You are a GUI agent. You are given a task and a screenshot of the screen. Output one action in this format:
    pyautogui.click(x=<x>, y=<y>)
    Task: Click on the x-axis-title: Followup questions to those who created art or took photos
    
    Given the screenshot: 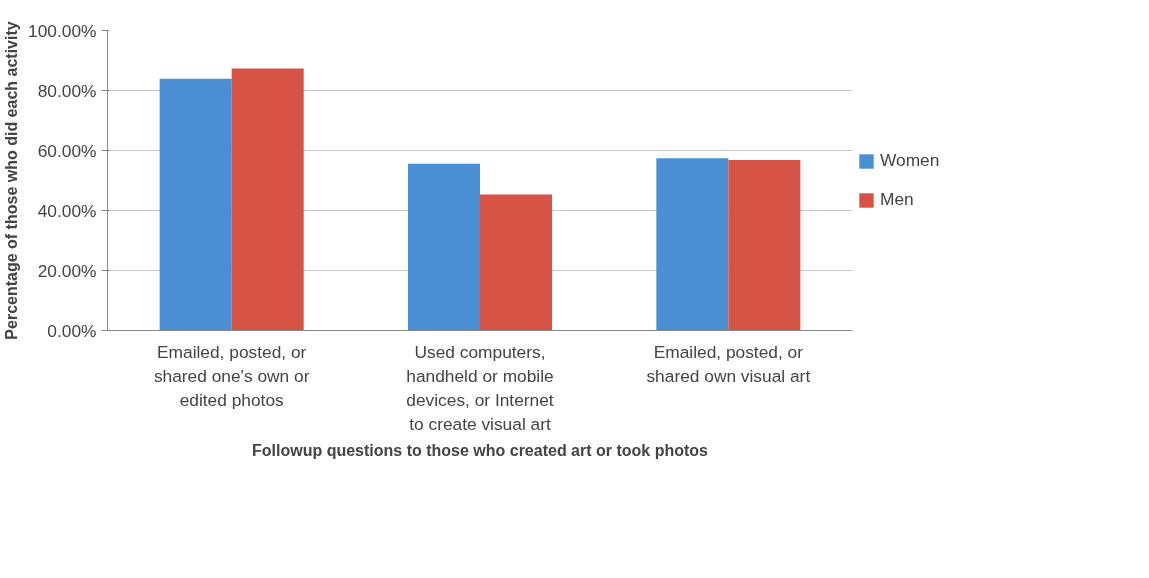 What is the action you would take?
    pyautogui.click(x=480, y=450)
    